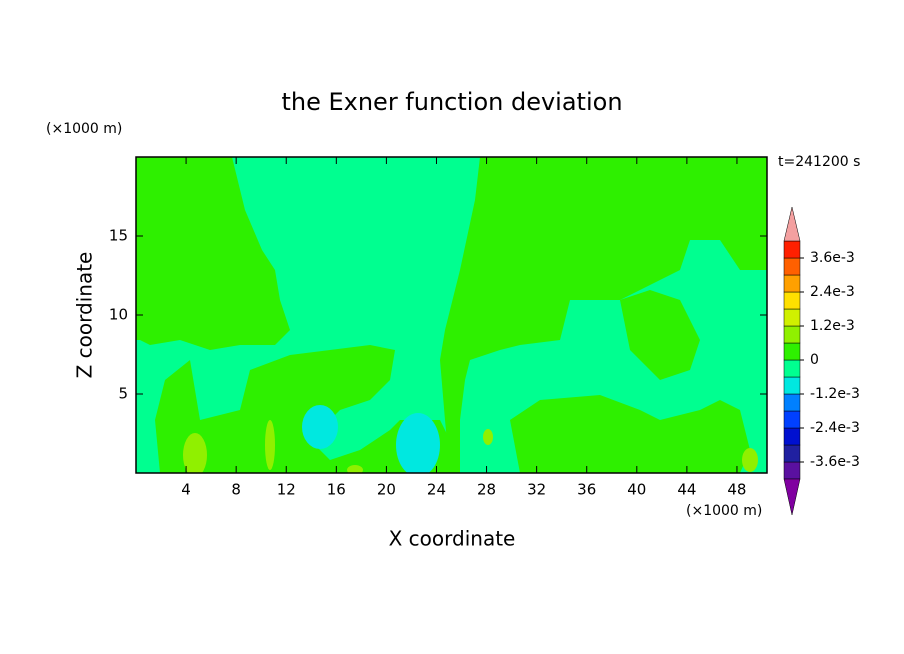  I want to click on x-tick-label: 8, so click(236, 490).